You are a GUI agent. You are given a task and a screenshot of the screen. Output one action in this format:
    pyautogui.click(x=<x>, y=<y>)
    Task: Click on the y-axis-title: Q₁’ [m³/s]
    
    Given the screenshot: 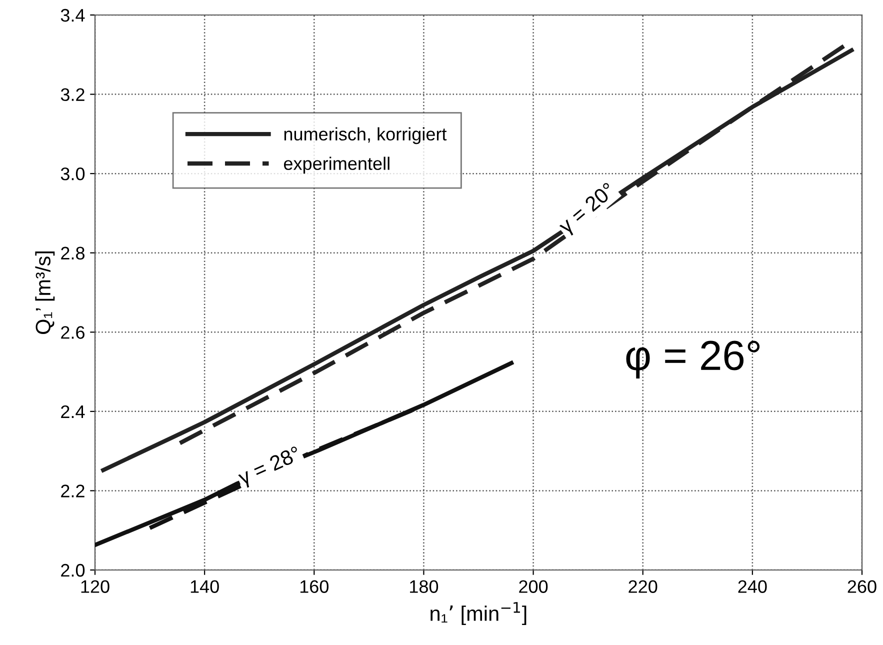 What is the action you would take?
    pyautogui.click(x=45, y=293)
    